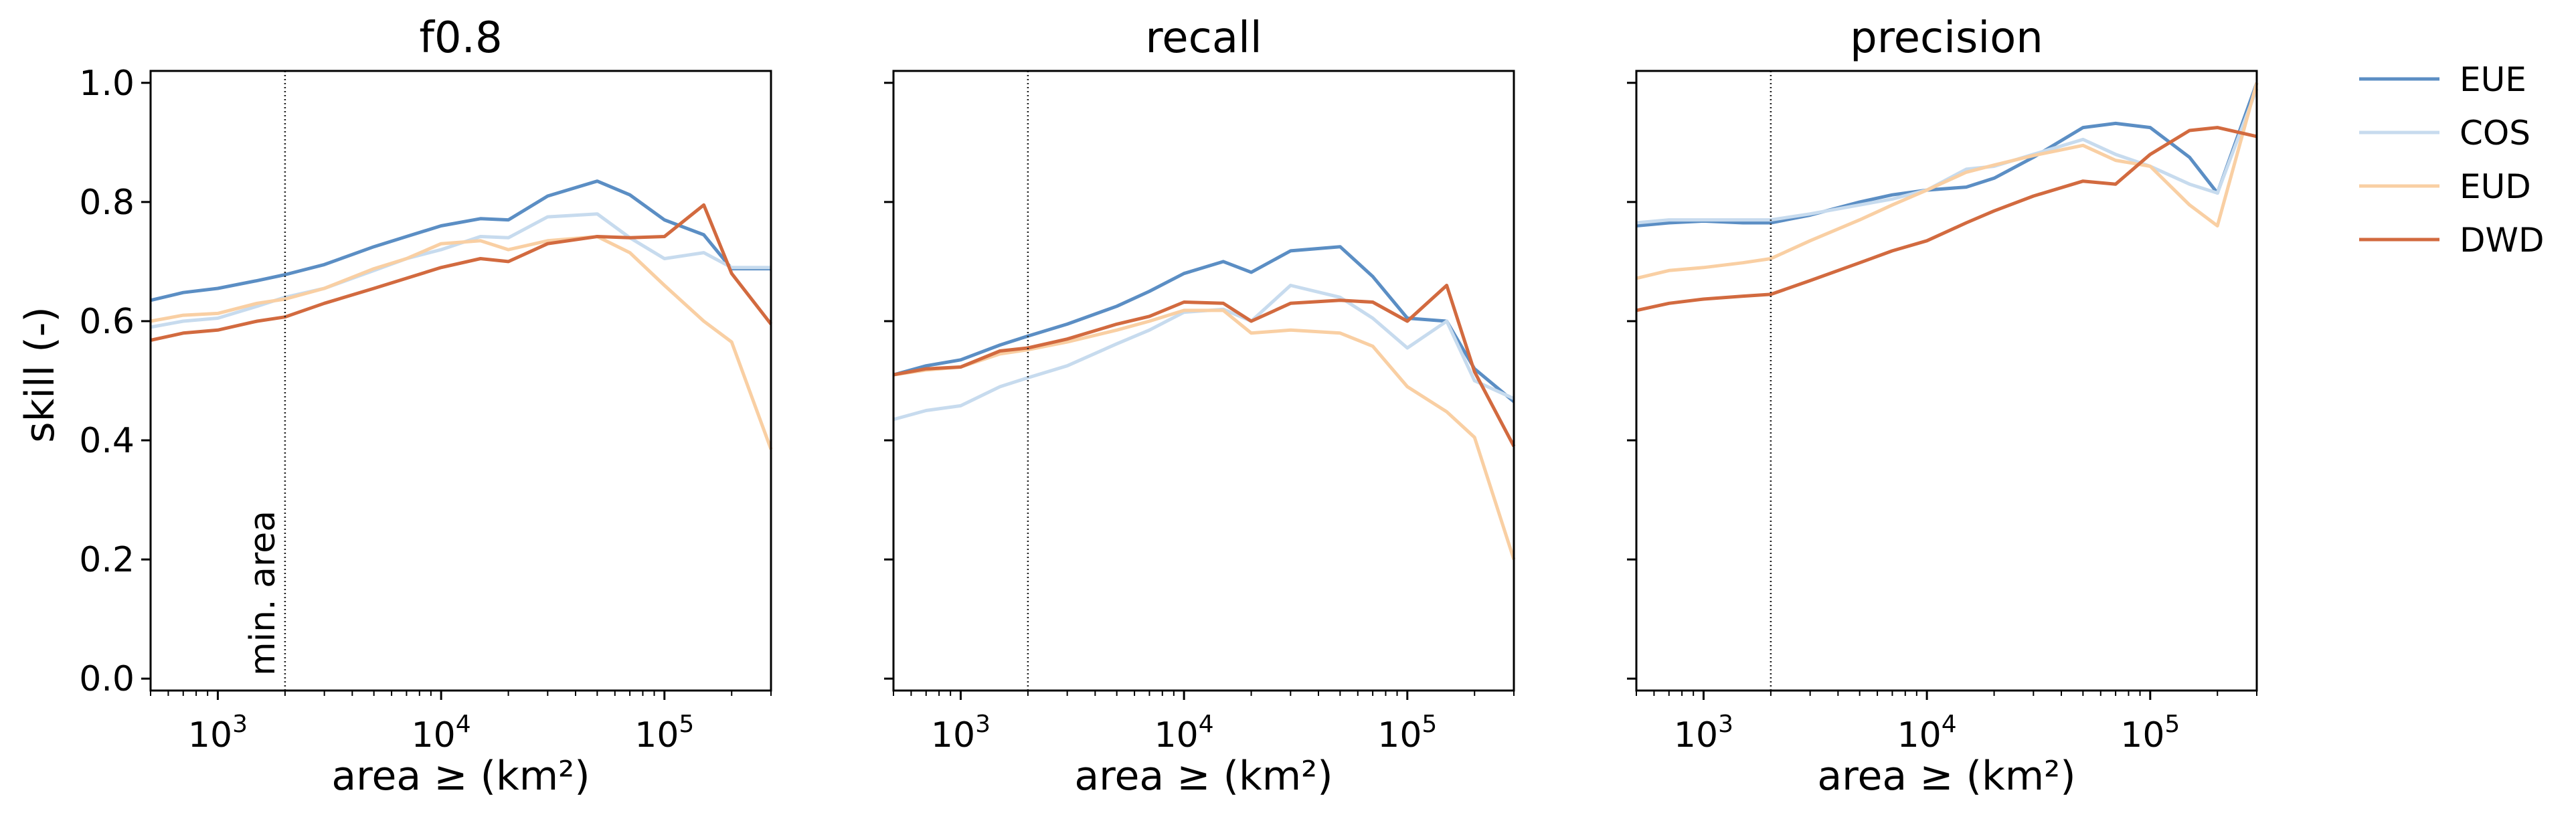 The width and height of the screenshot is (2576, 815). What do you see at coordinates (107, 560) in the screenshot?
I see `y-tick-label: 0.2` at bounding box center [107, 560].